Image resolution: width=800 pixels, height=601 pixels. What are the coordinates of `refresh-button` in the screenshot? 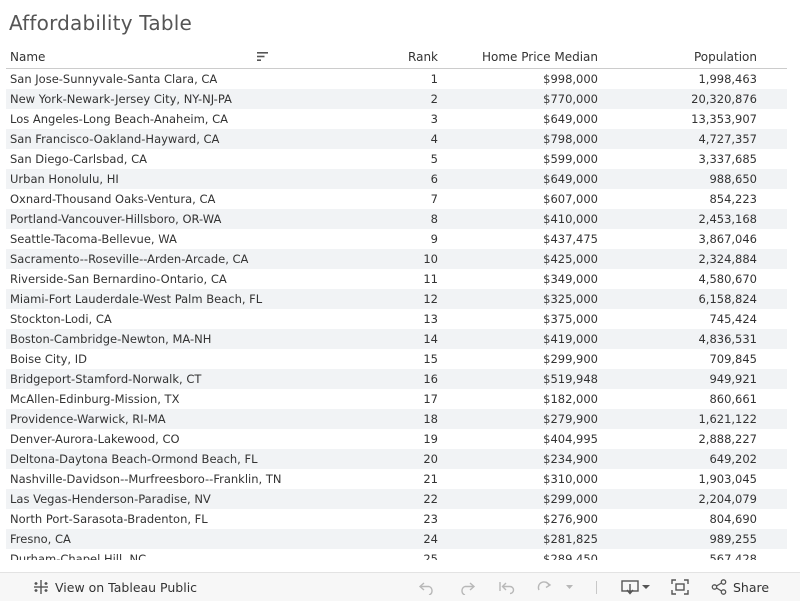 It's located at (545, 587).